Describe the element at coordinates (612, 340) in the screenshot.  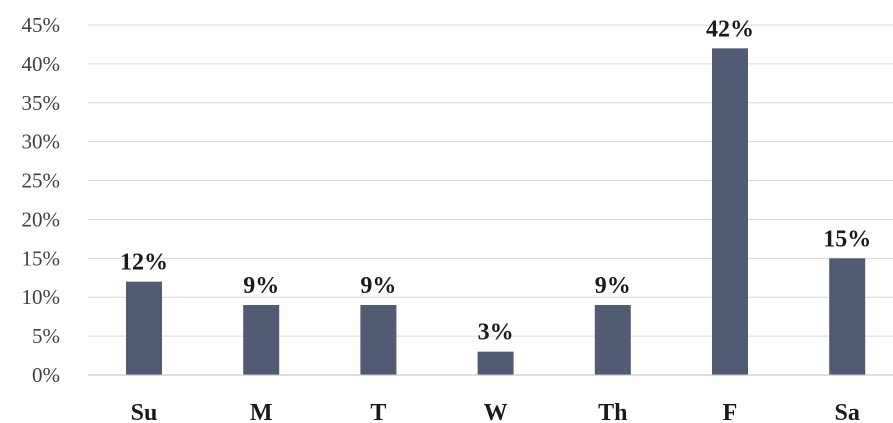
I see `bar-th` at that location.